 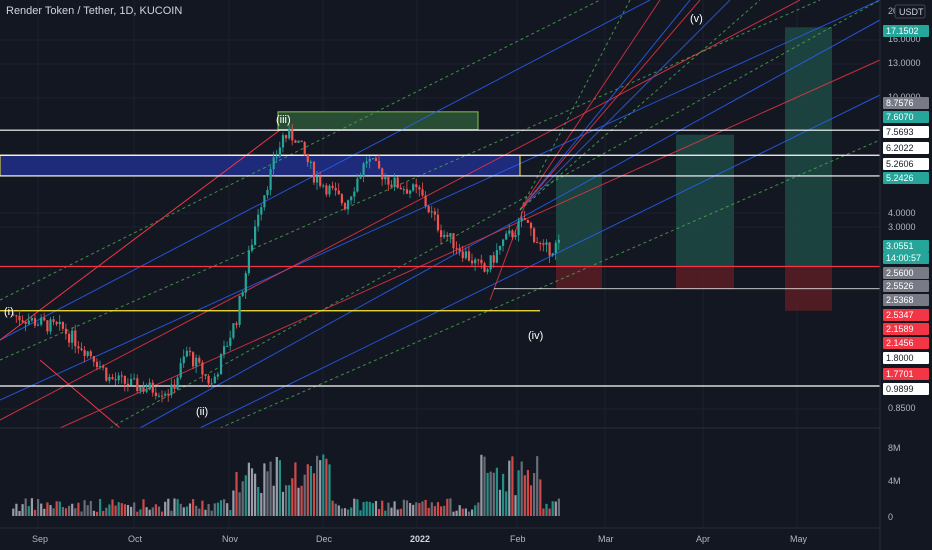 What do you see at coordinates (535, 336) in the screenshot?
I see `wave-label-iv: (iv)` at bounding box center [535, 336].